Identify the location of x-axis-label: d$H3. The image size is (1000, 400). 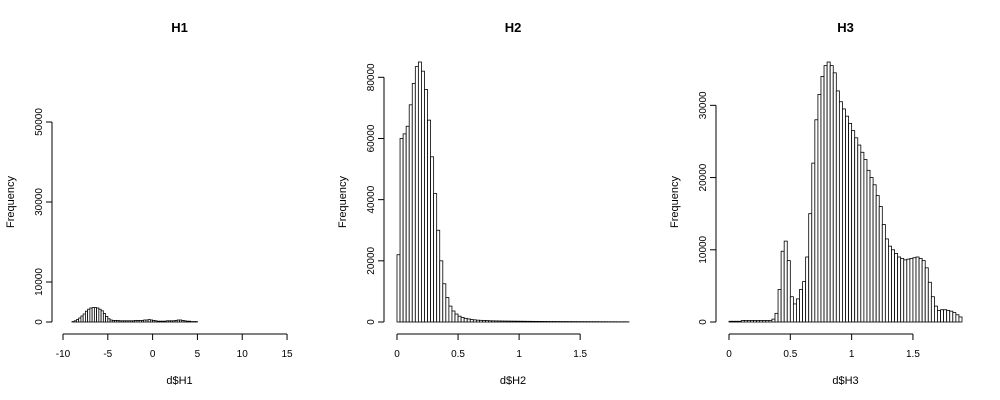
(845, 381).